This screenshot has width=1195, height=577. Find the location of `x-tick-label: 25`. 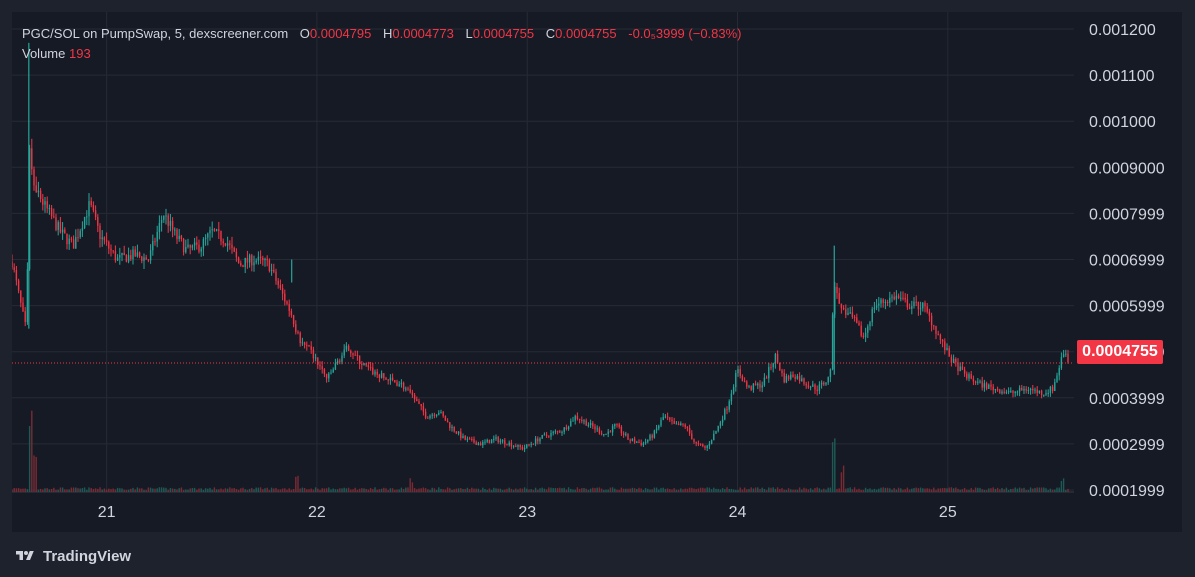

x-tick-label: 25 is located at coordinates (948, 512).